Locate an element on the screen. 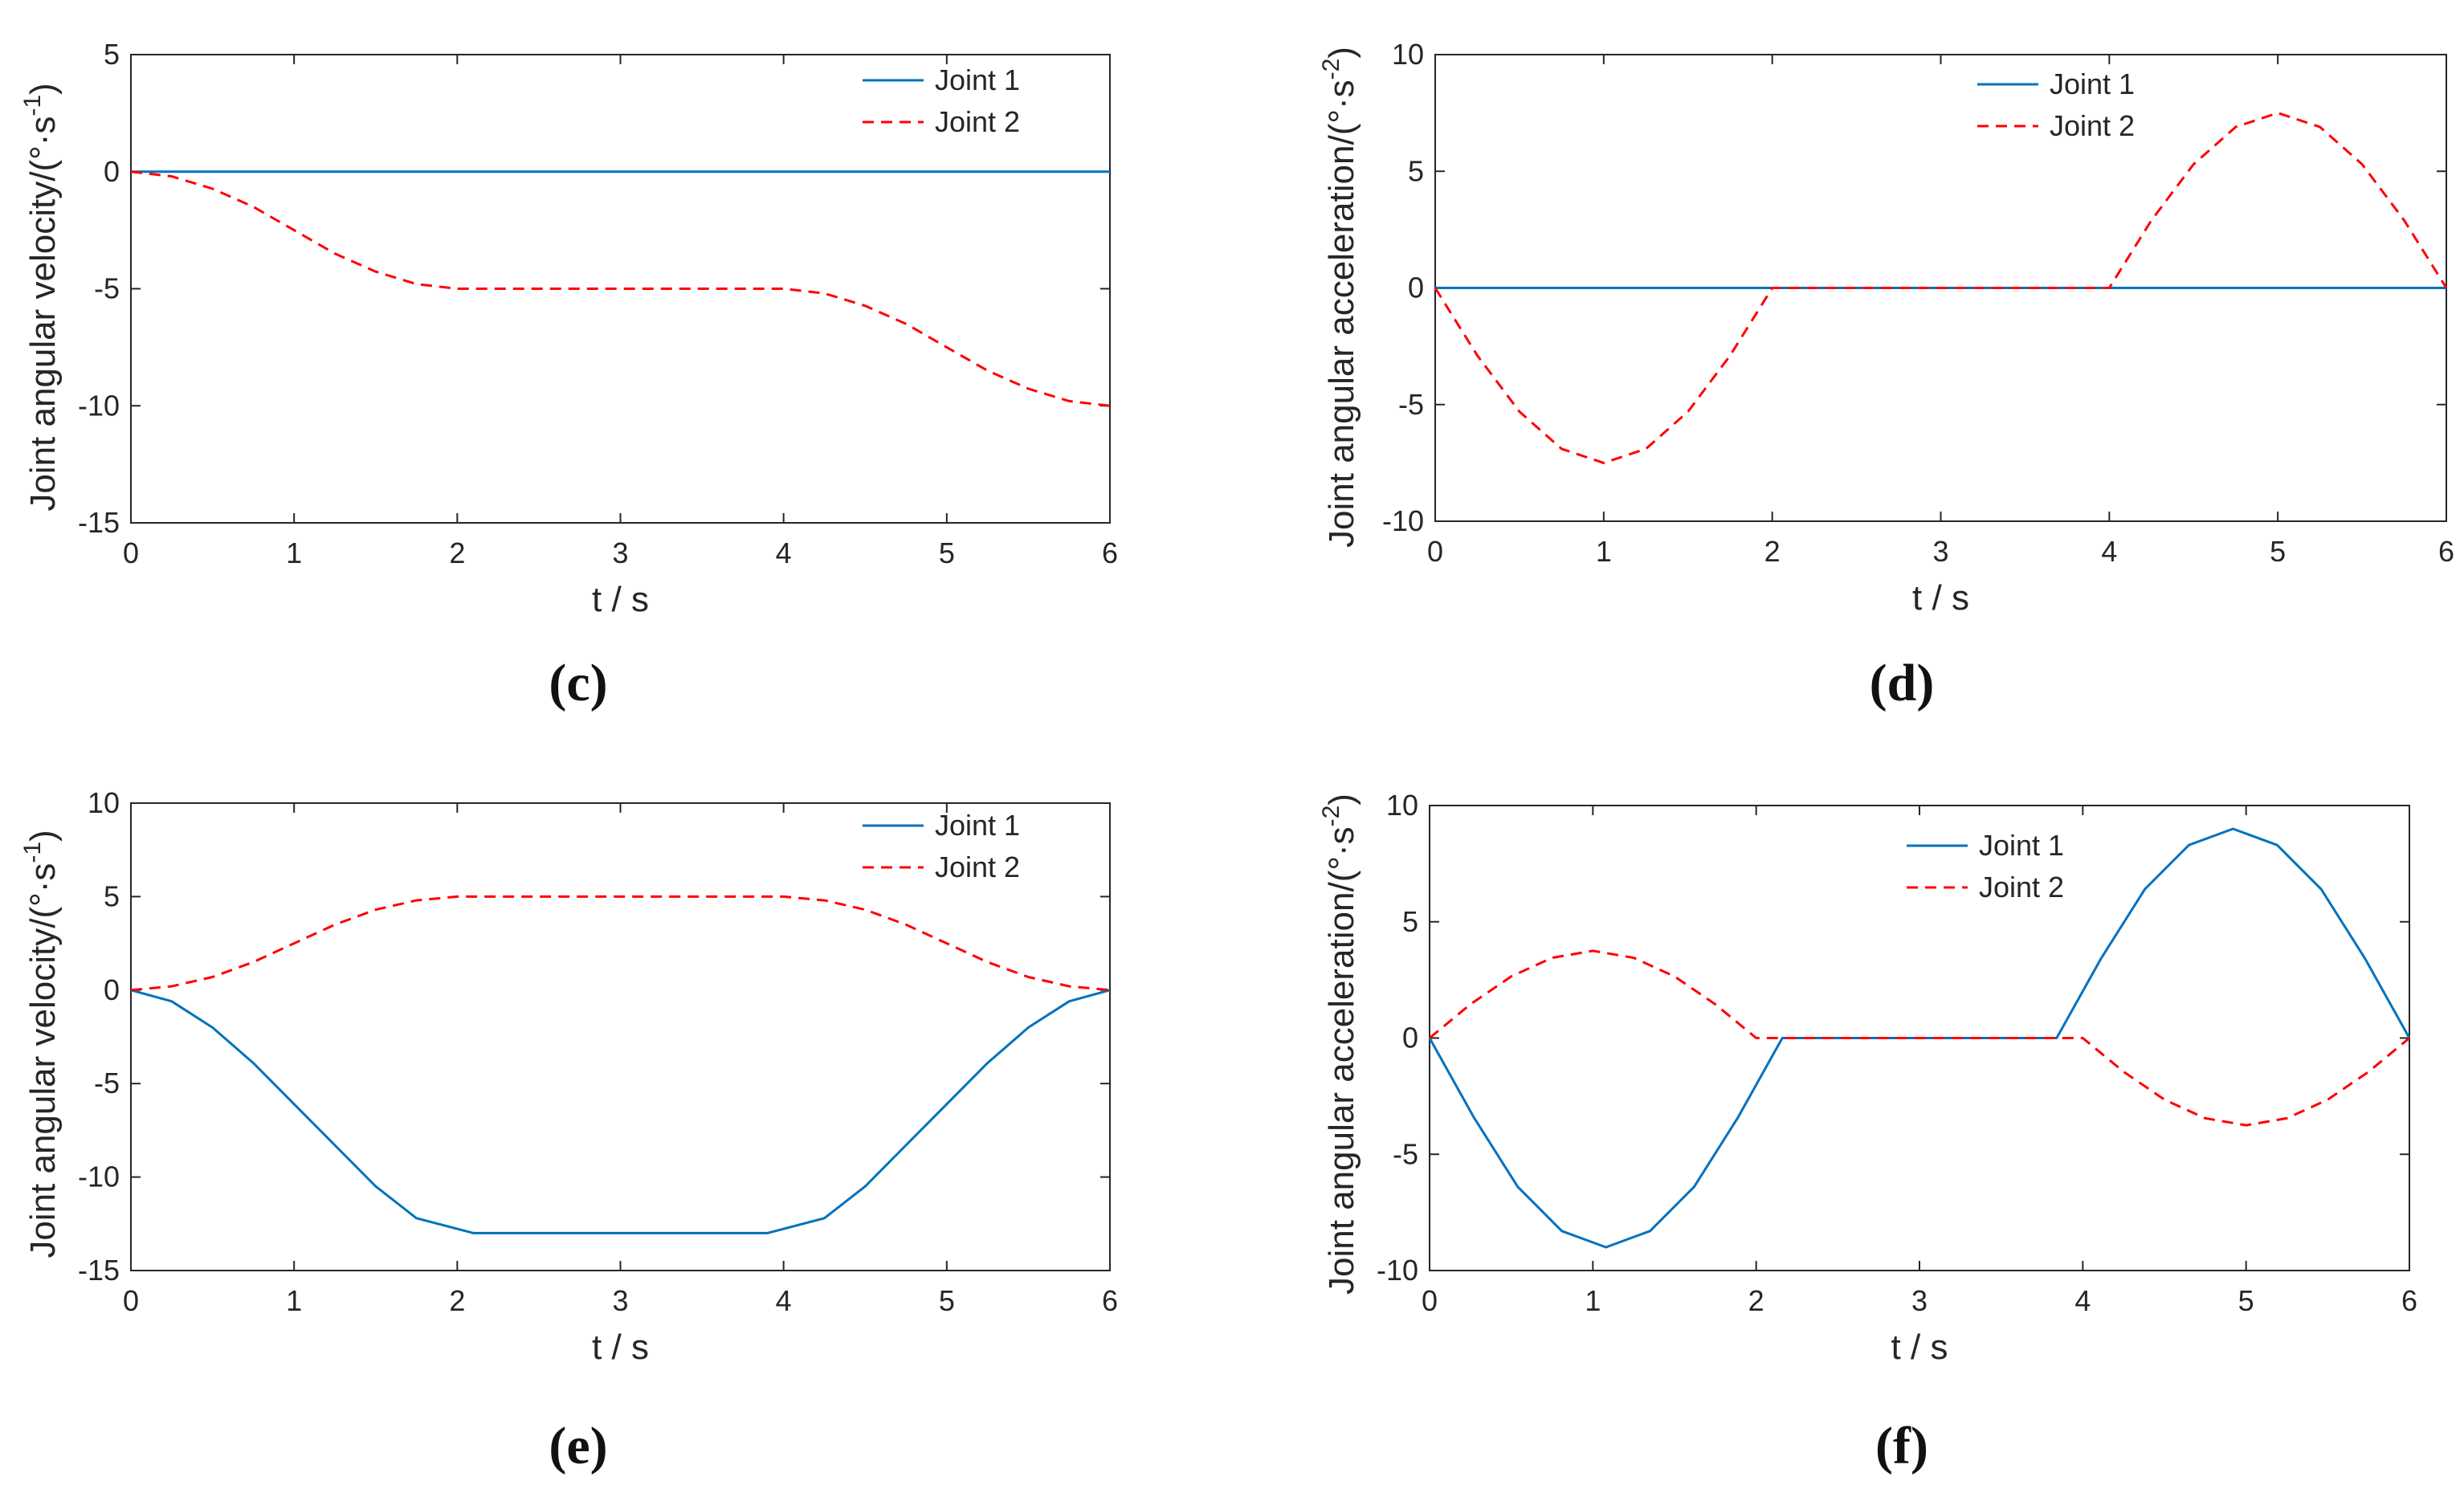  panel-label: (e) is located at coordinates (578, 1446).